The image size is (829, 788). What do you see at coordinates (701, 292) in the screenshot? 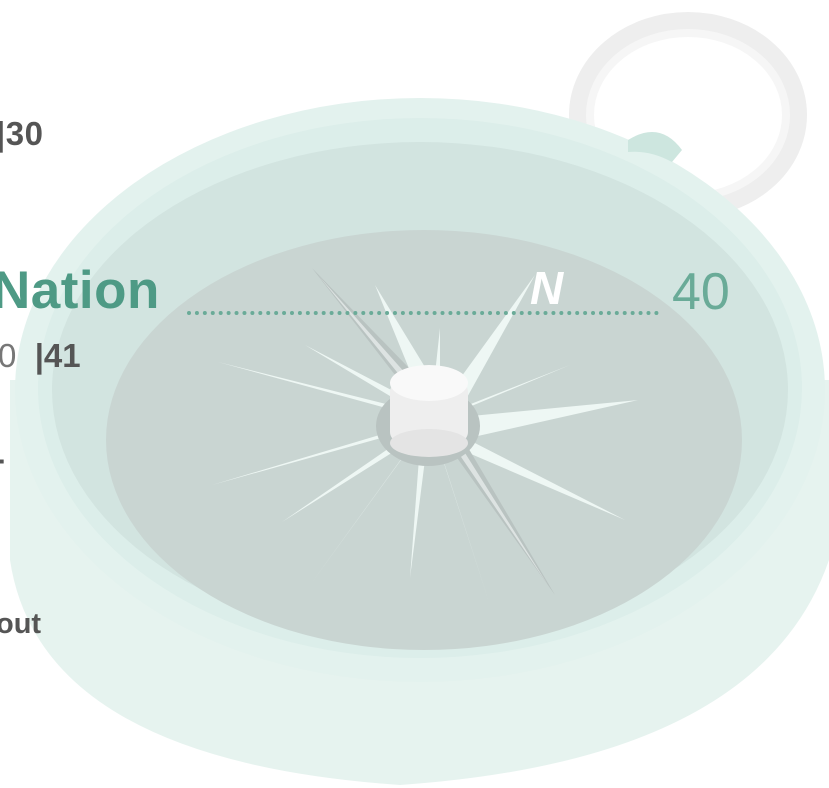
I see `toc-entry-main-page: 40` at bounding box center [701, 292].